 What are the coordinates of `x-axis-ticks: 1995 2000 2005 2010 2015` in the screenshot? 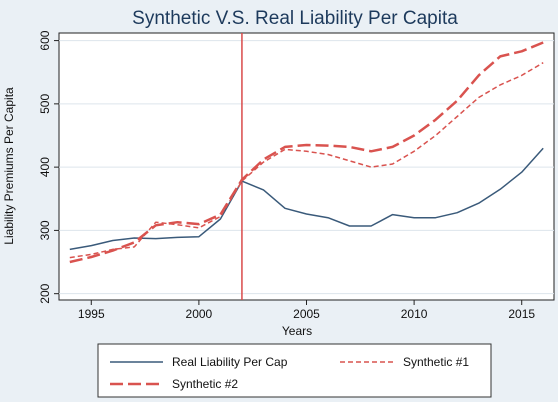 It's located at (306, 310).